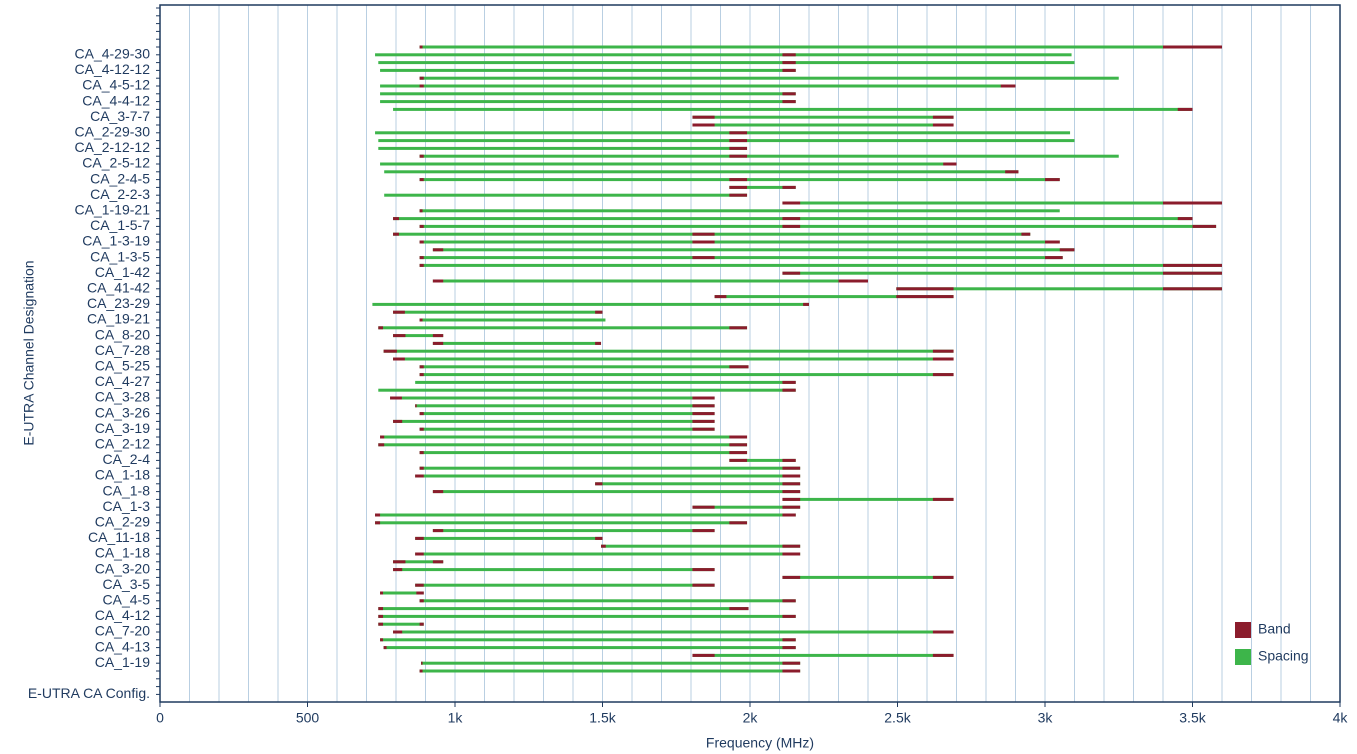 This screenshot has width=1357, height=754. Describe the element at coordinates (122, 272) in the screenshot. I see `y-tick-label: CA_1-42` at that location.